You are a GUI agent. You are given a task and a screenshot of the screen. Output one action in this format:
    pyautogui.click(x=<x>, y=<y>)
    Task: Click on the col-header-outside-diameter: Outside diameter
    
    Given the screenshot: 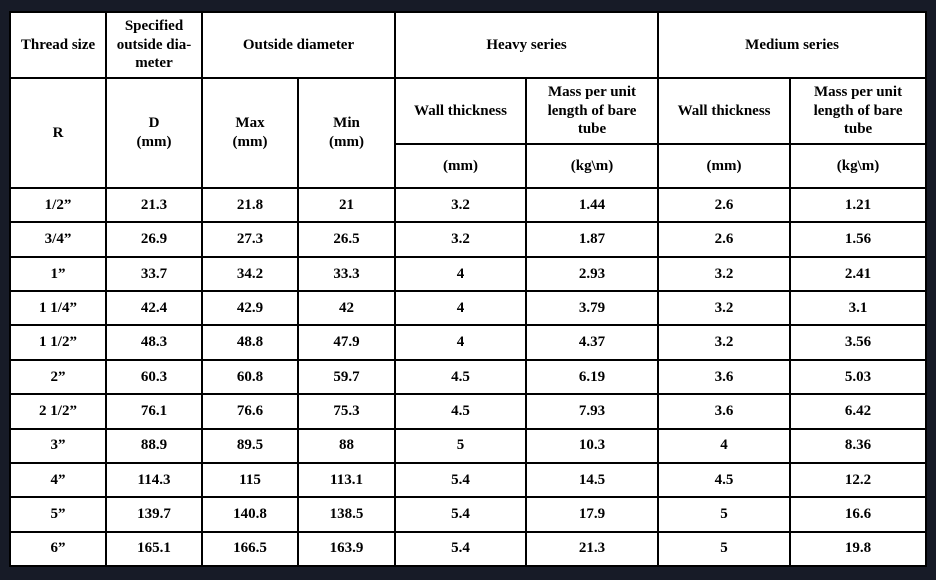 What is the action you would take?
    pyautogui.click(x=298, y=45)
    